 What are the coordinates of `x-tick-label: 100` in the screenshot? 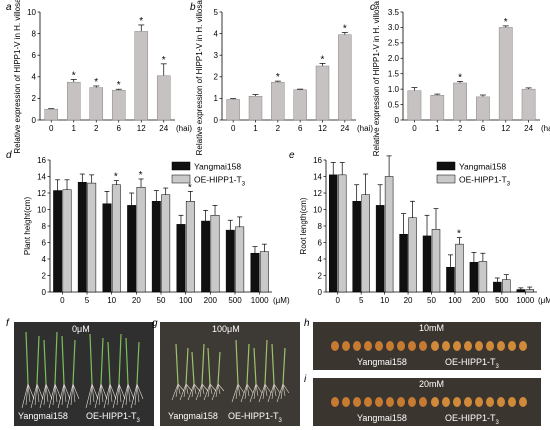 It's located at (455, 300).